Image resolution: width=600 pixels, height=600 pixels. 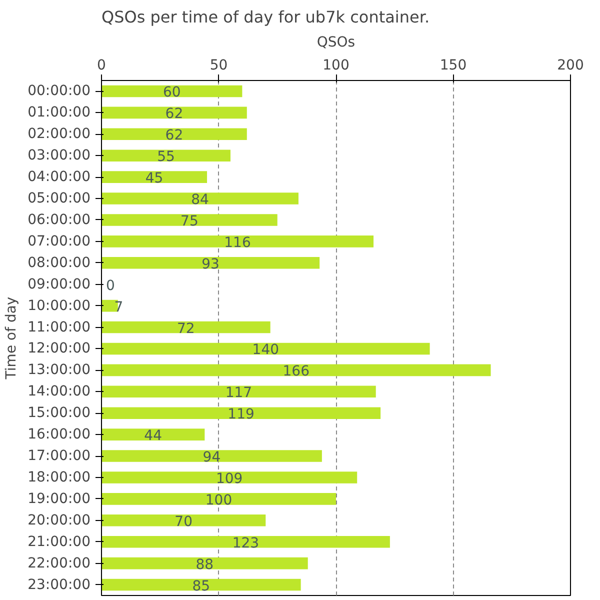 I want to click on y-tick-label: 17:00:00, so click(x=59, y=456).